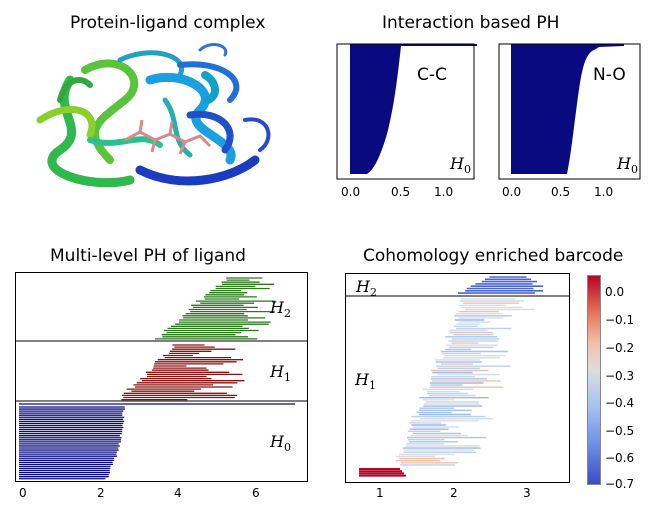 This screenshot has width=664, height=511. What do you see at coordinates (444, 192) in the screenshot?
I see `cc-tick-2: 1.0` at bounding box center [444, 192].